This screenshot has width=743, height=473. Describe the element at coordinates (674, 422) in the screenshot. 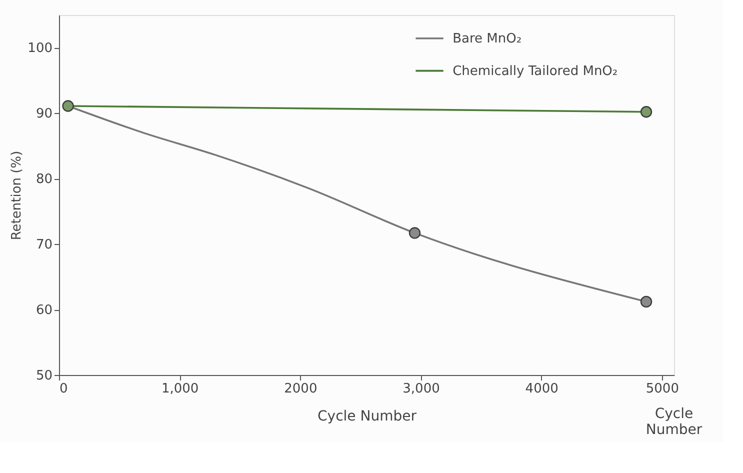

I see `text: Cycle Number` at that location.